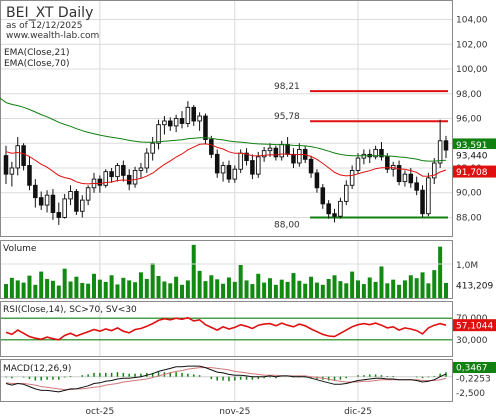 Image resolution: width=496 pixels, height=420 pixels. I want to click on price-tick-label: 100,00, so click(472, 70).